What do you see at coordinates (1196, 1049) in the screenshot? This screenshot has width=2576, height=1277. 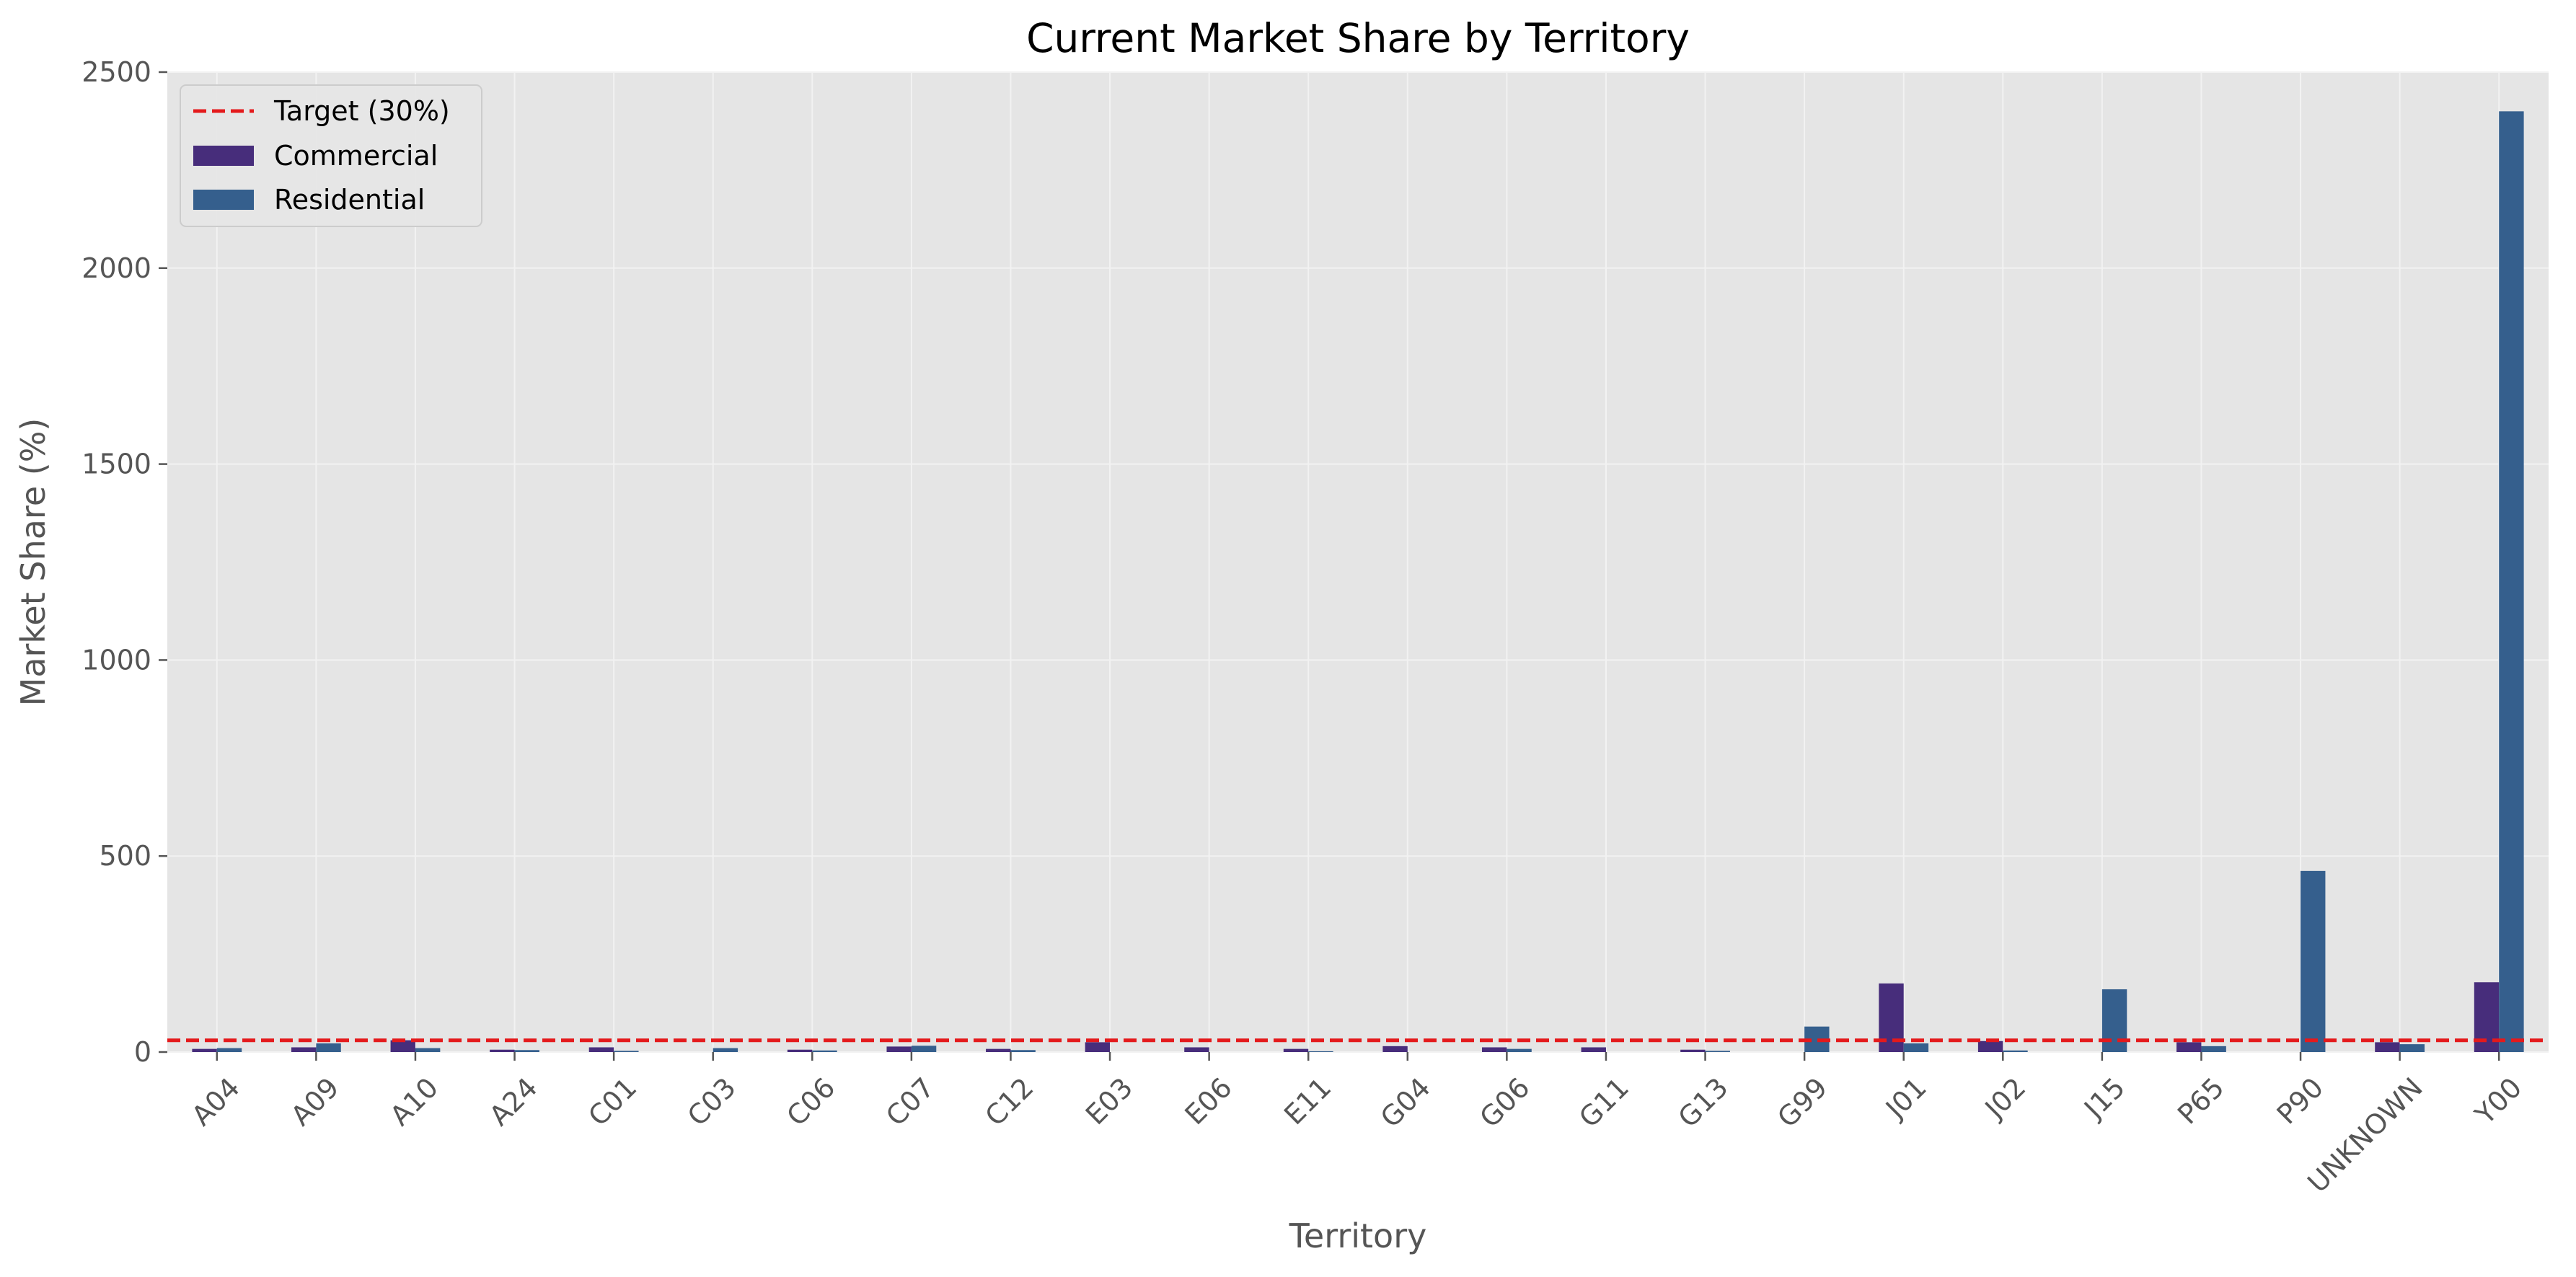 I see `bar-commercial-e06` at bounding box center [1196, 1049].